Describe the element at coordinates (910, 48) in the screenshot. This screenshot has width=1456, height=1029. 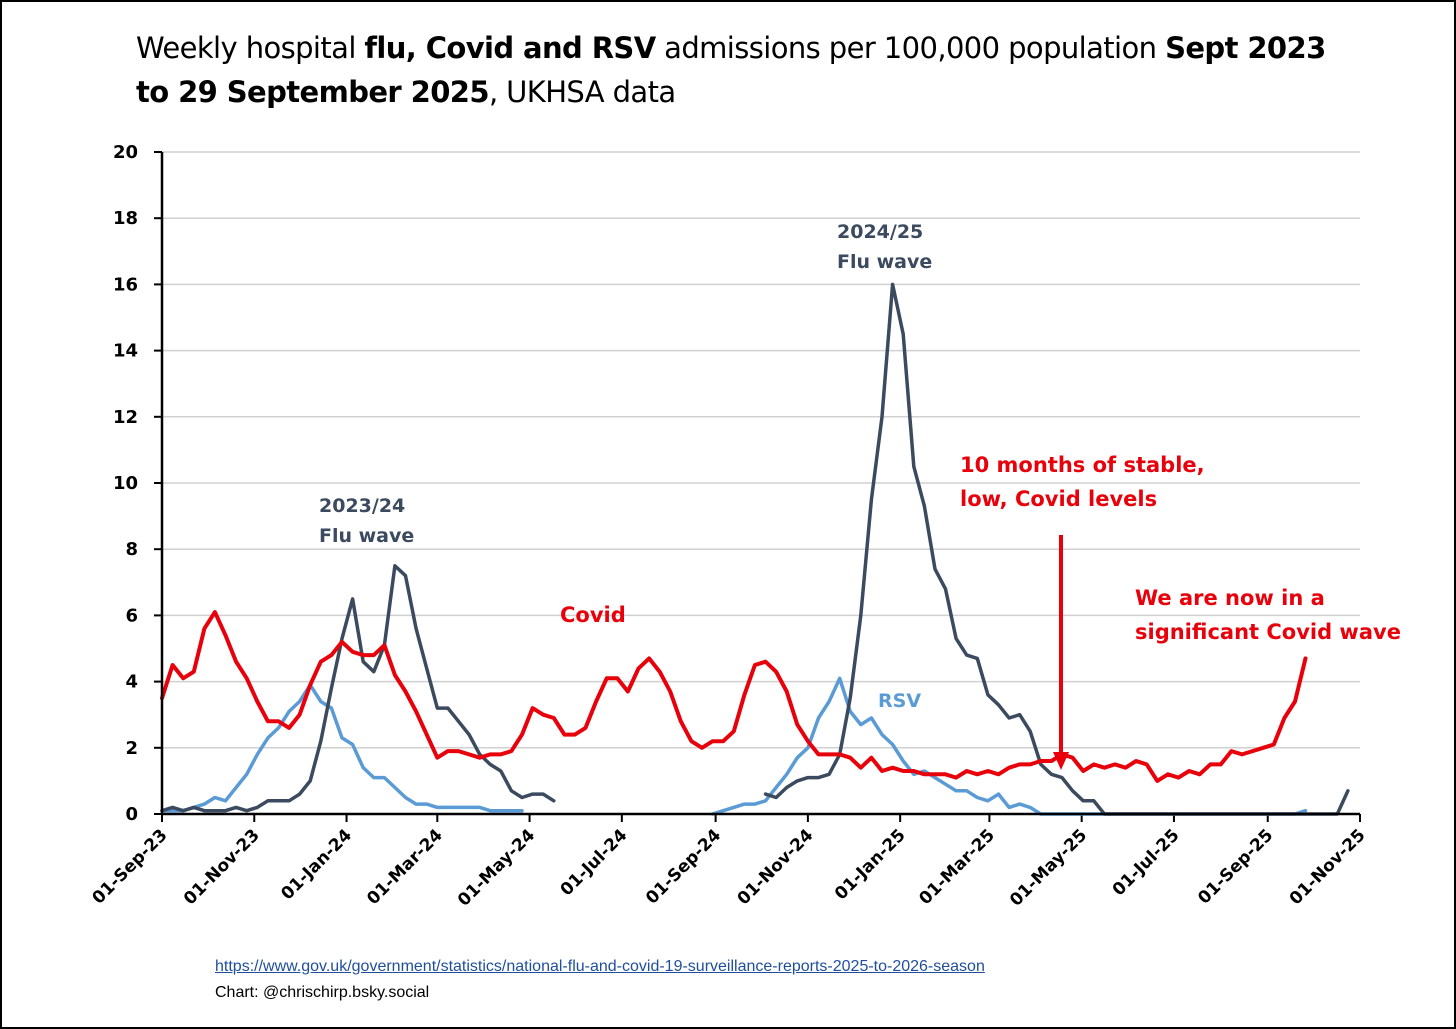
I see `title-part: admissions per 100,000 population` at that location.